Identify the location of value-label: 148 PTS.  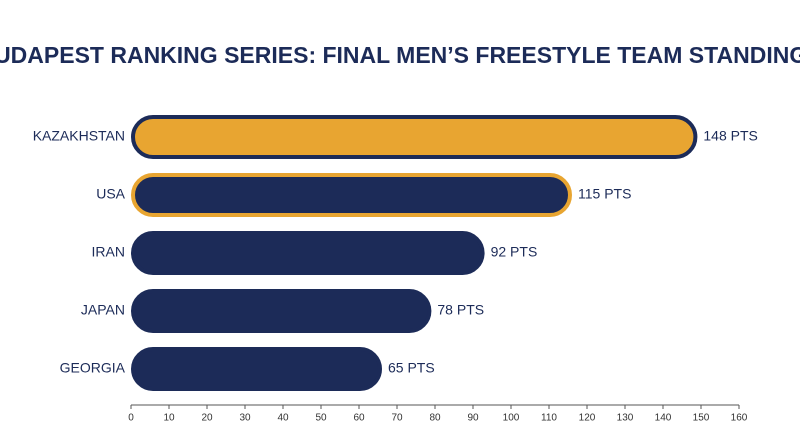
(730, 136).